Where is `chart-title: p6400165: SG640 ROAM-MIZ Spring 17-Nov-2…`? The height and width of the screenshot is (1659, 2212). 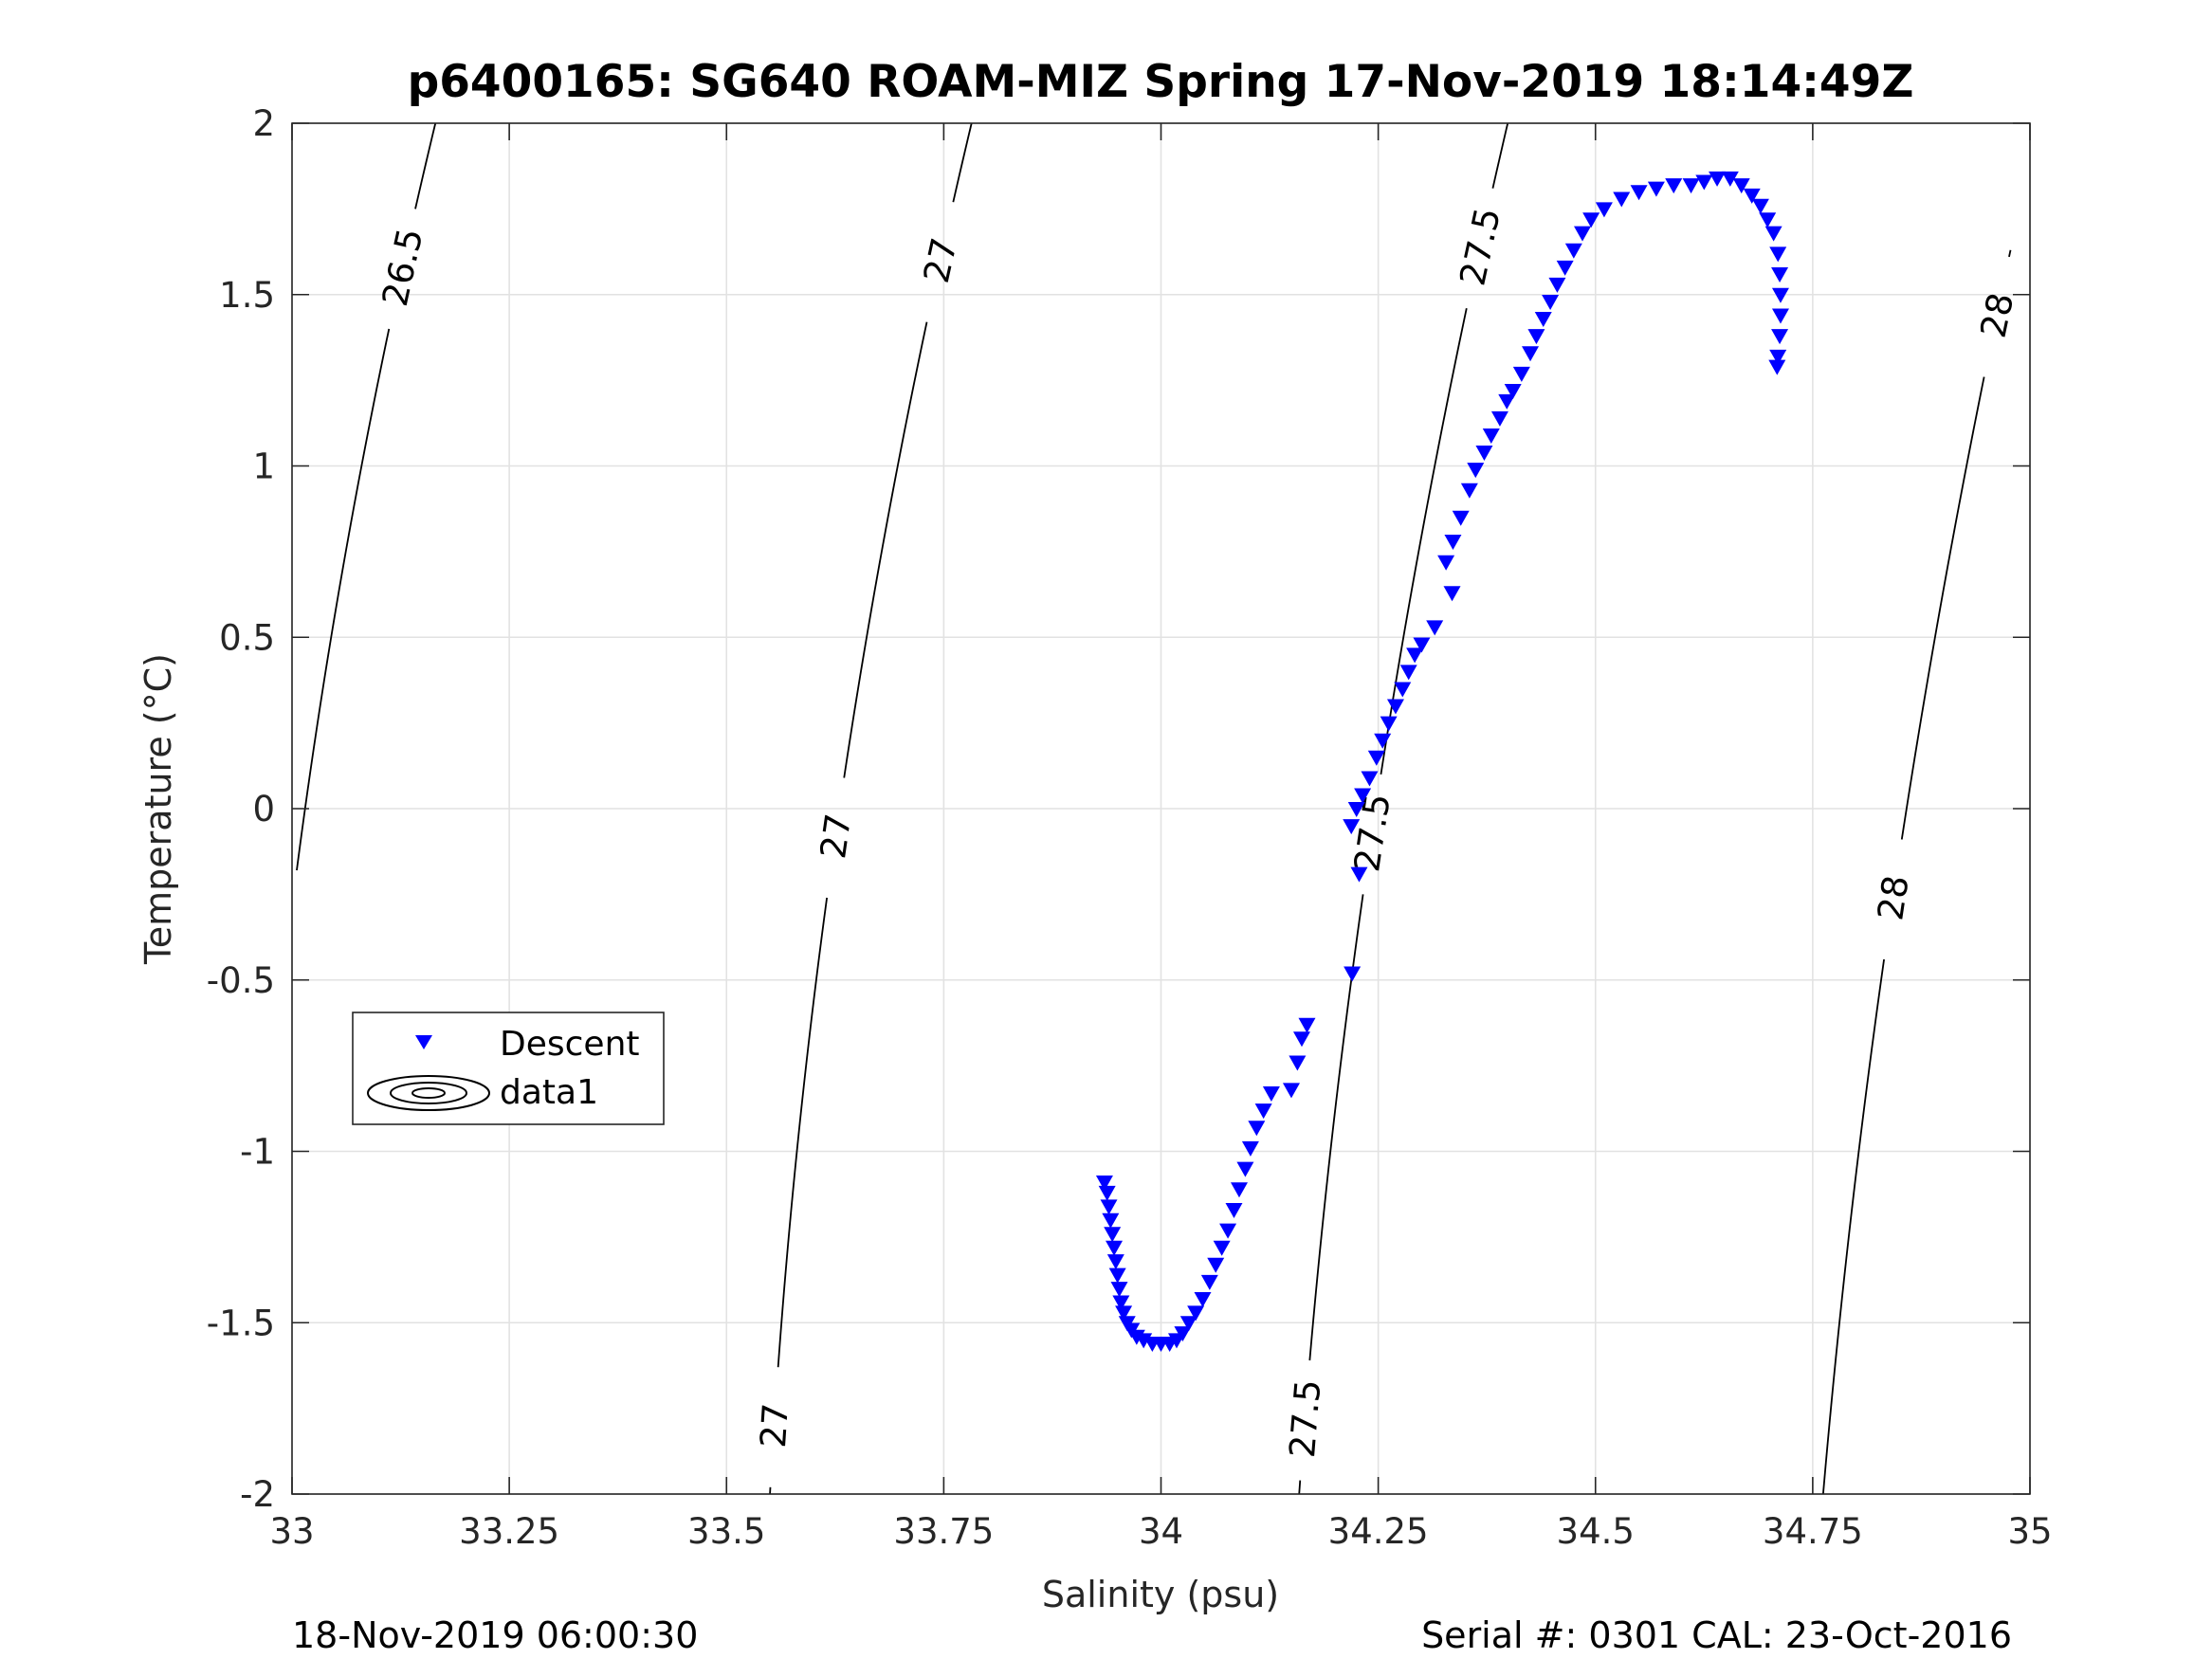
chart-title: p6400165: SG640 ROAM-MIZ Spring 17-Nov-2… is located at coordinates (1161, 82).